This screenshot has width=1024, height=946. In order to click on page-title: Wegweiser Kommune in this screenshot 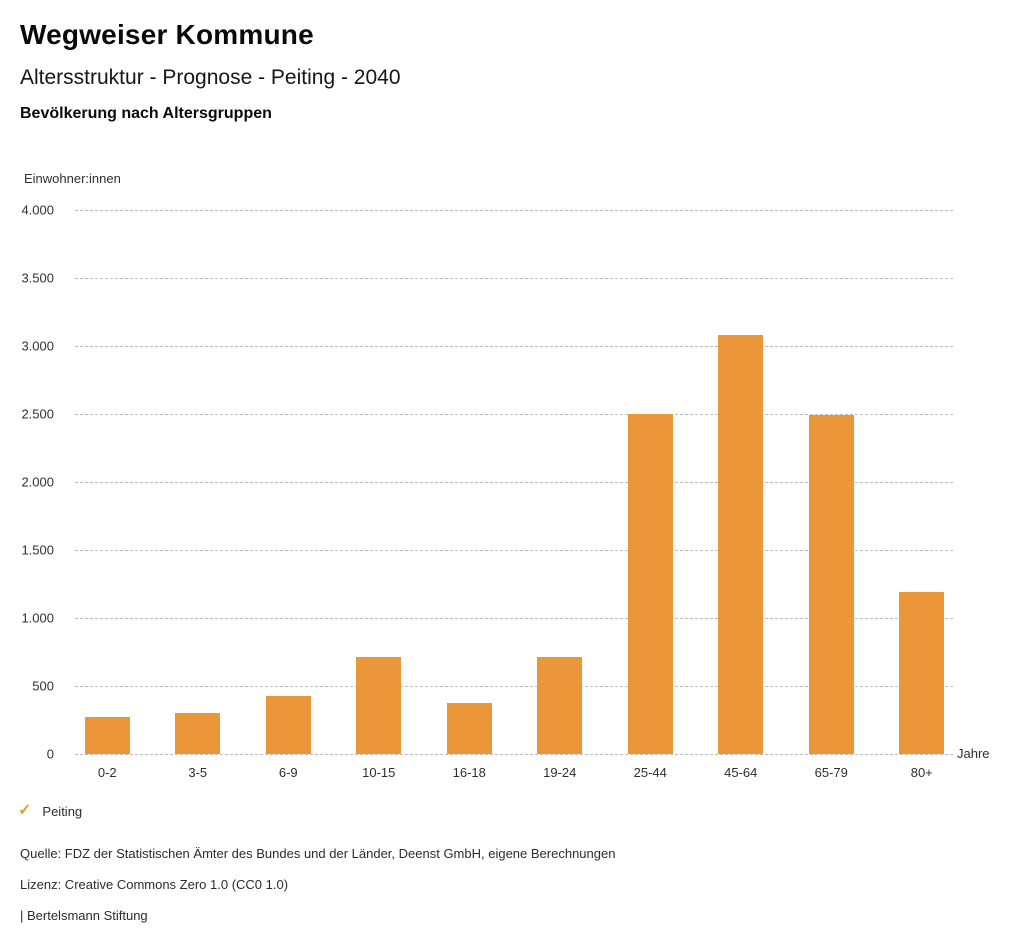, I will do `click(167, 34)`.